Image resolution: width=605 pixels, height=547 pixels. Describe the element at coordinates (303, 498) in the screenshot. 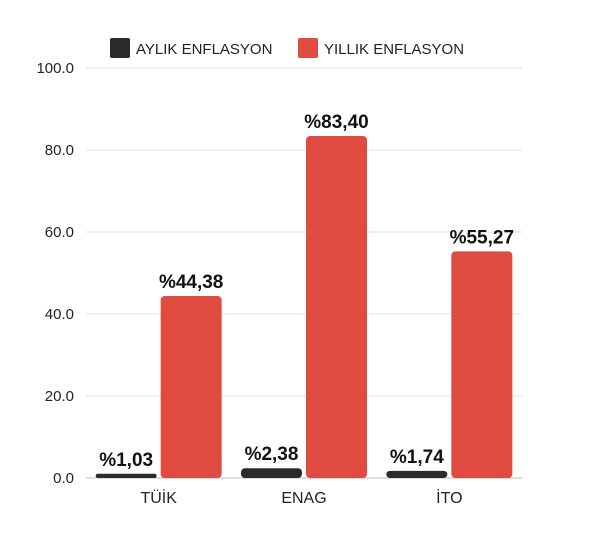

I see `x-category-label: ENAG` at that location.